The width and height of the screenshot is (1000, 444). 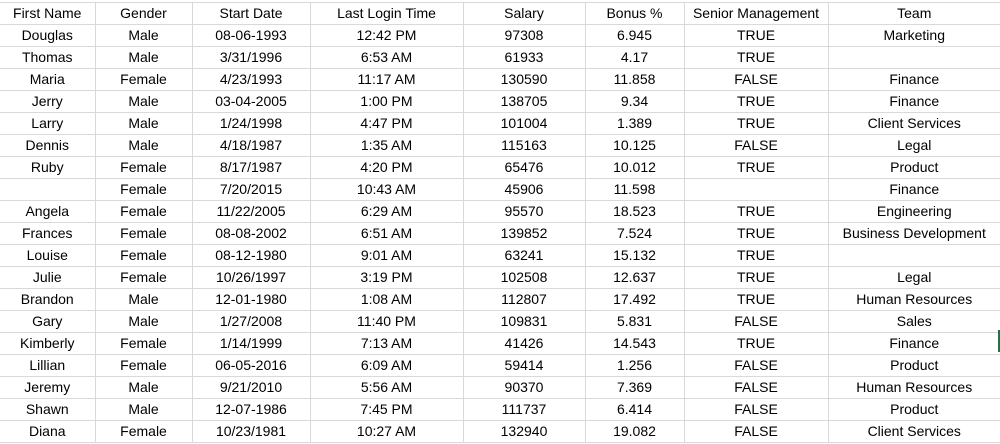 What do you see at coordinates (387, 387) in the screenshot?
I see `cell-last-login-time: 5:56 AM` at bounding box center [387, 387].